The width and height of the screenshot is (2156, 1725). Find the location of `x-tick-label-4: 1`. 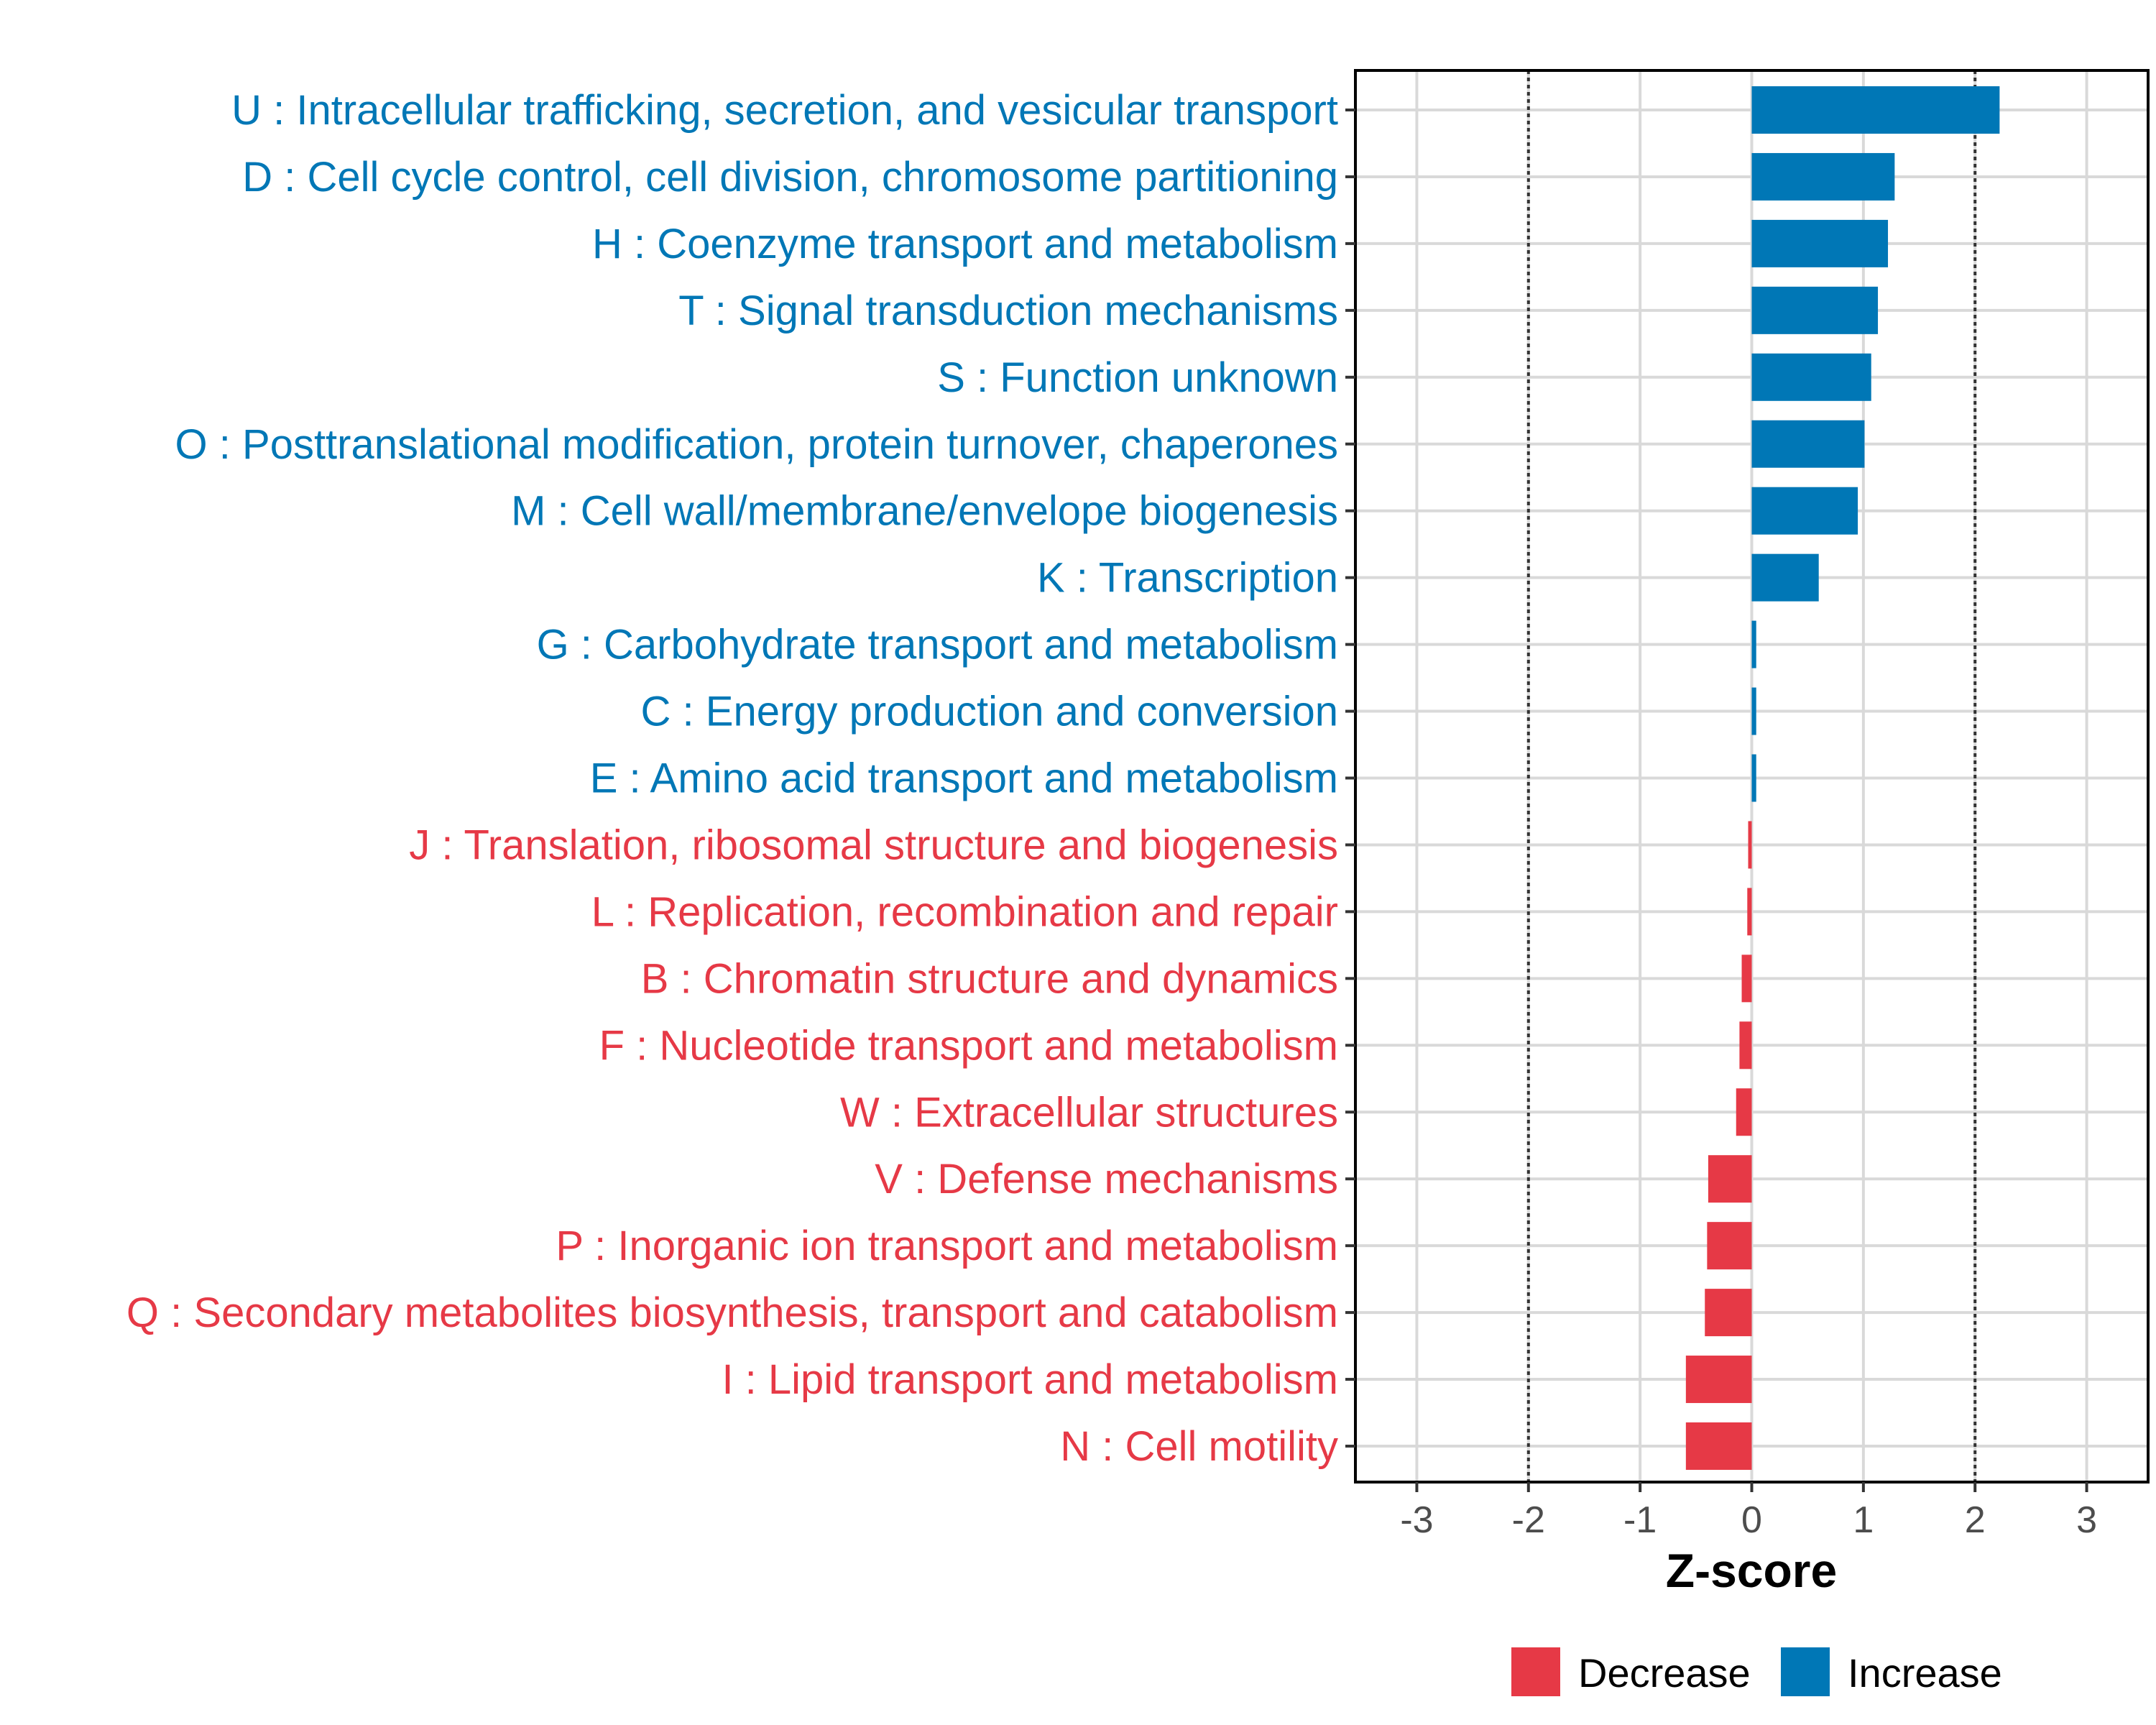

x-tick-label-4: 1 is located at coordinates (1864, 1520).